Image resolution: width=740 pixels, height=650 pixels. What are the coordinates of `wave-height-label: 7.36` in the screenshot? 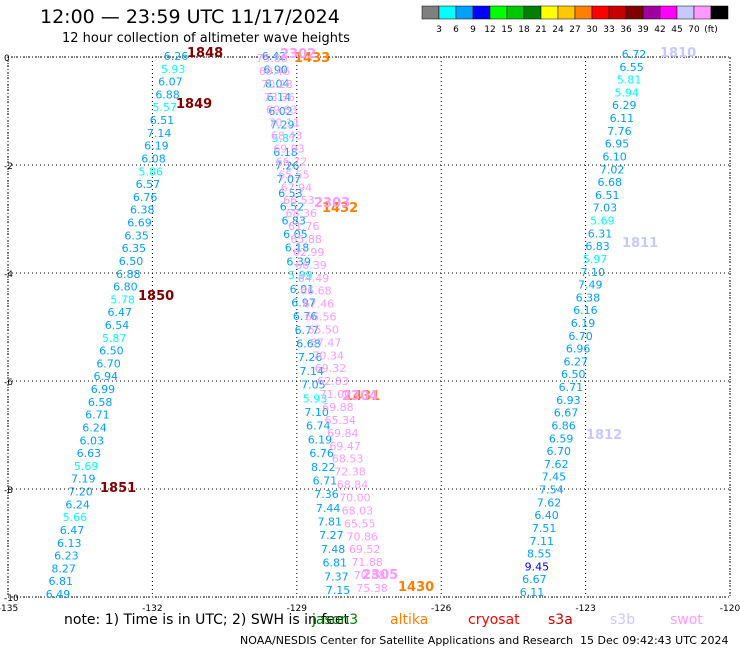 It's located at (326, 494).